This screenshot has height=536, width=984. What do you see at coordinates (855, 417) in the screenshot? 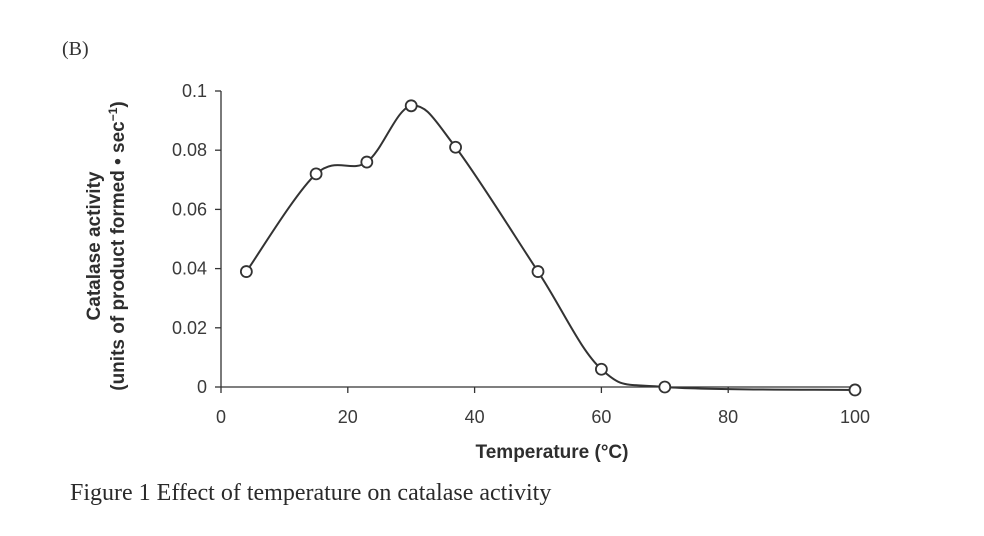
I see `x-tick-label: 100` at bounding box center [855, 417].